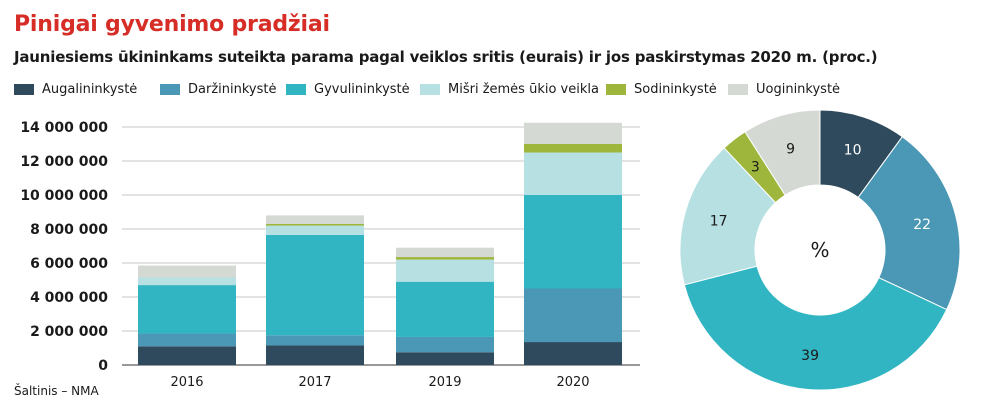 This screenshot has width=1000, height=414. What do you see at coordinates (64, 196) in the screenshot?
I see `y-tick-label: 10 000 000` at bounding box center [64, 196].